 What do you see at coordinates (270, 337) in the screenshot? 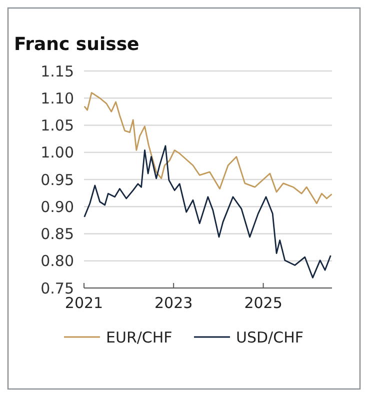
I see `legend-label: USD/CHF` at bounding box center [270, 337].